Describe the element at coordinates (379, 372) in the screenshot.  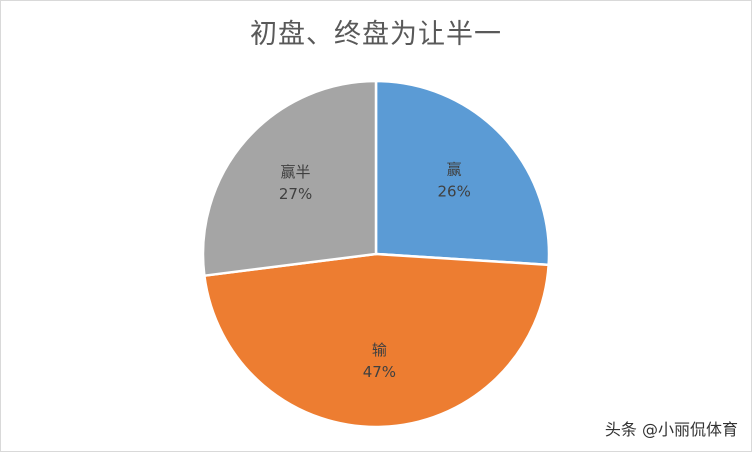
I see `slice-percent-label: 47%` at that location.